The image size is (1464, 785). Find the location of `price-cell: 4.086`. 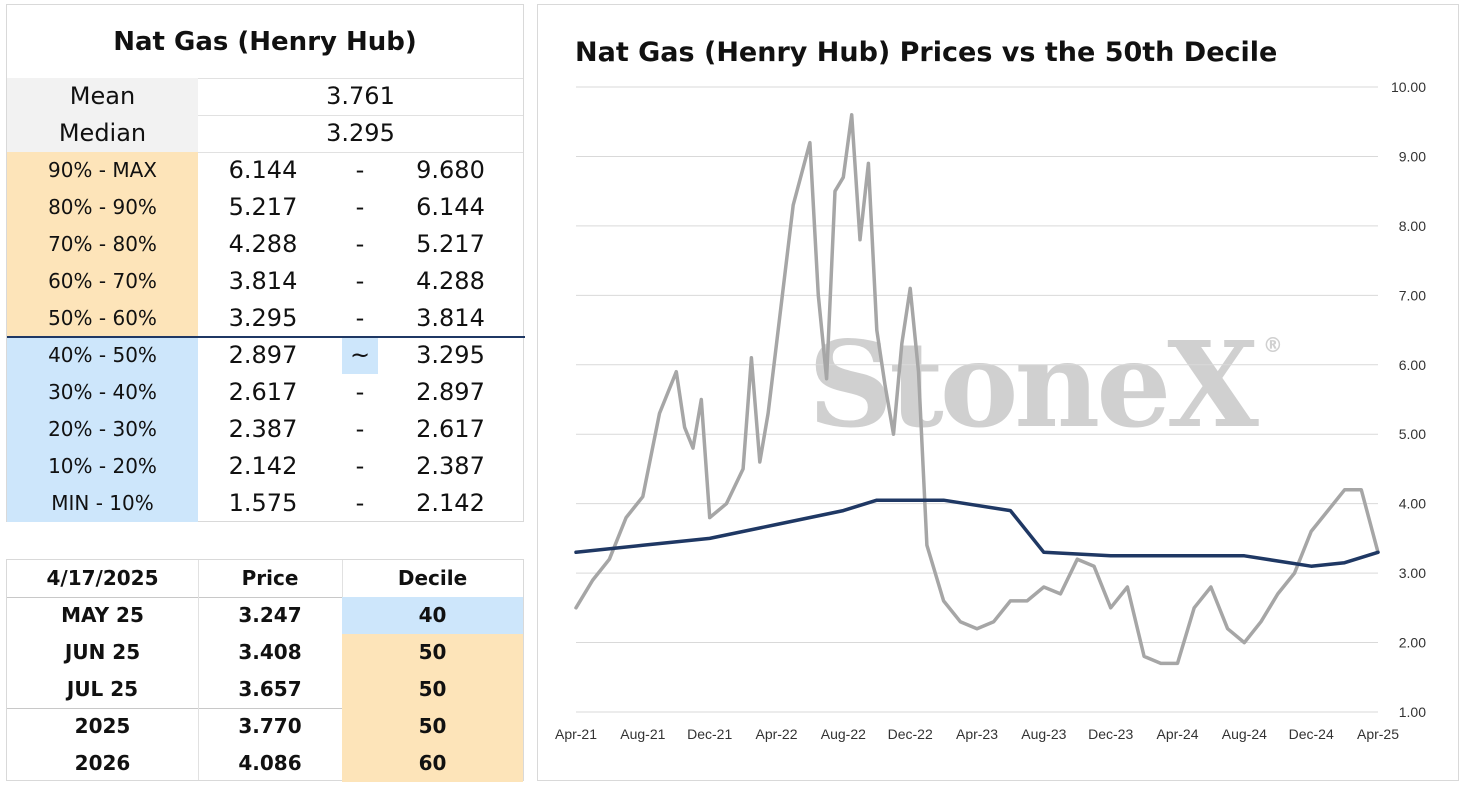

price-cell: 4.086 is located at coordinates (270, 763).